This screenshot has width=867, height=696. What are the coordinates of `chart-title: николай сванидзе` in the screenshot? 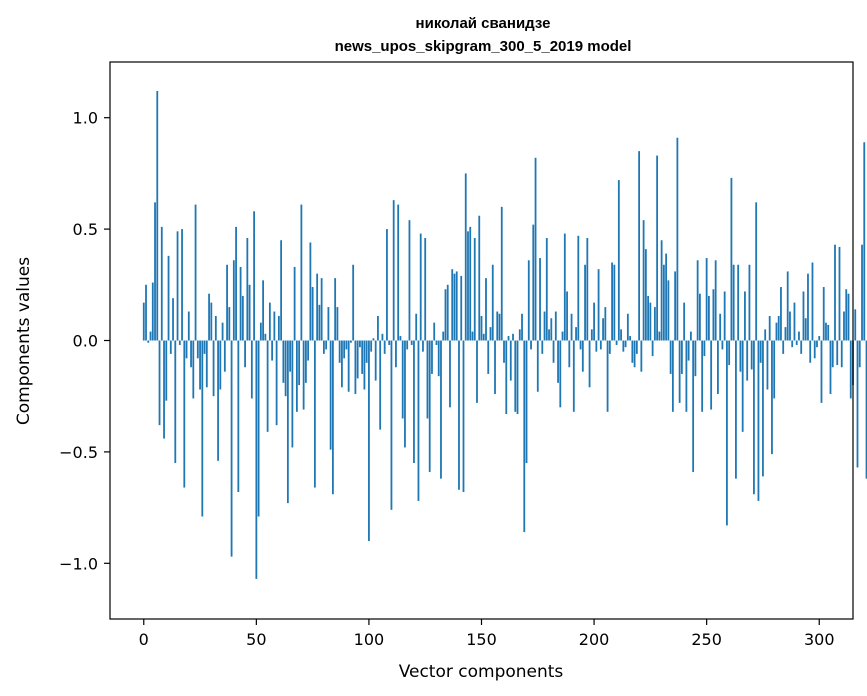 It's located at (483, 23).